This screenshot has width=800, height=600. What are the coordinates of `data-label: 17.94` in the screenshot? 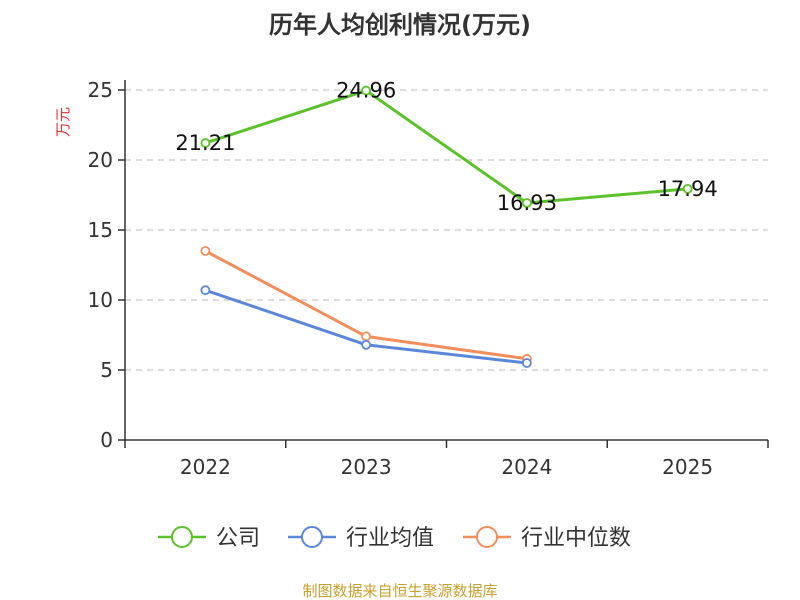 It's located at (688, 189).